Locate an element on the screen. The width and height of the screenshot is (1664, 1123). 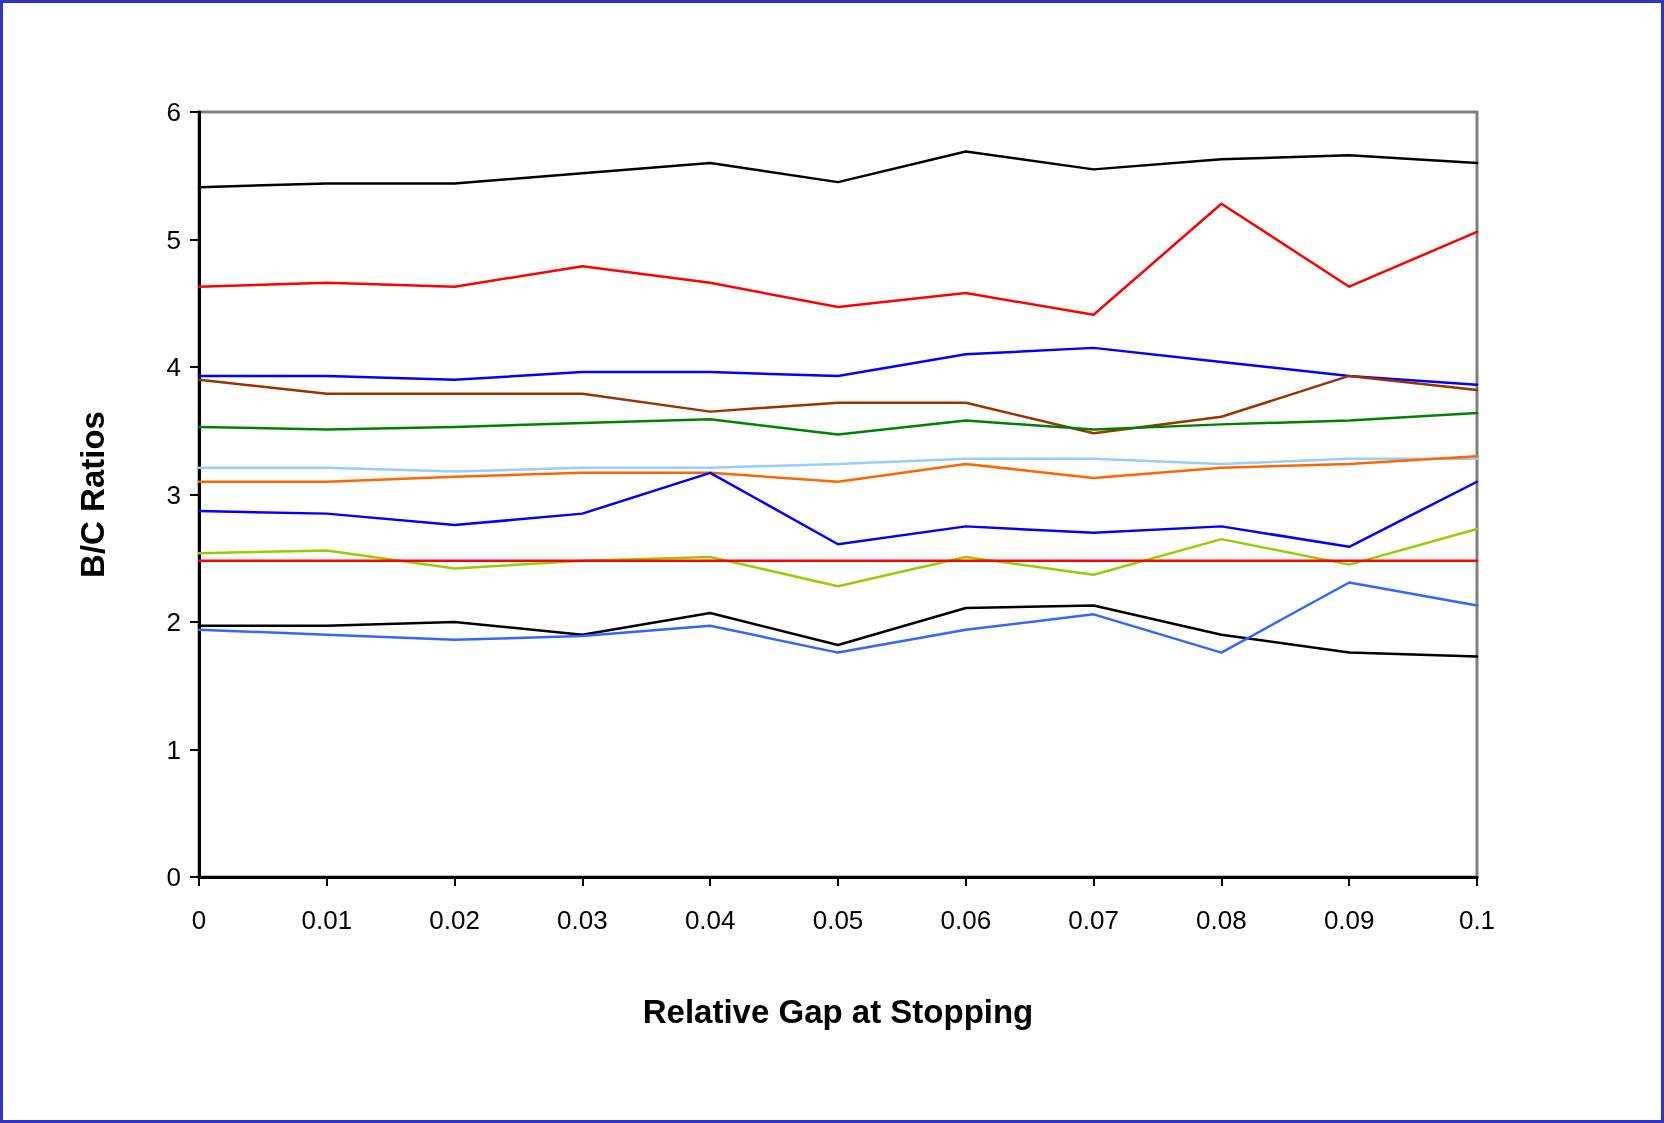
y-tick-label: 4 is located at coordinates (173, 367).